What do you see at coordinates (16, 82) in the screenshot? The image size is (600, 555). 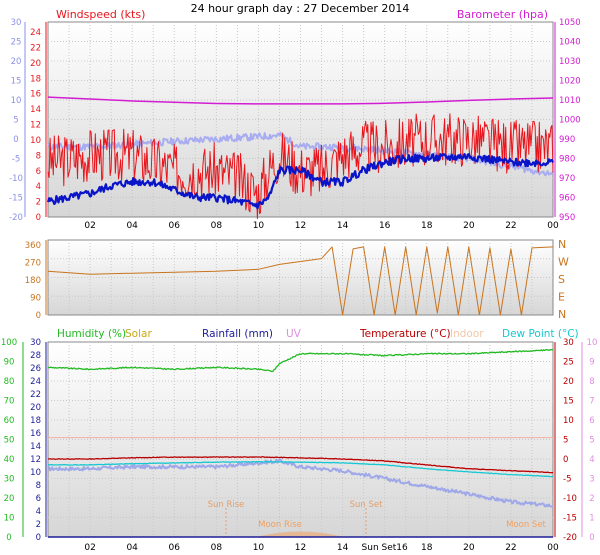 I see `feels-like-tick: 15` at bounding box center [16, 82].